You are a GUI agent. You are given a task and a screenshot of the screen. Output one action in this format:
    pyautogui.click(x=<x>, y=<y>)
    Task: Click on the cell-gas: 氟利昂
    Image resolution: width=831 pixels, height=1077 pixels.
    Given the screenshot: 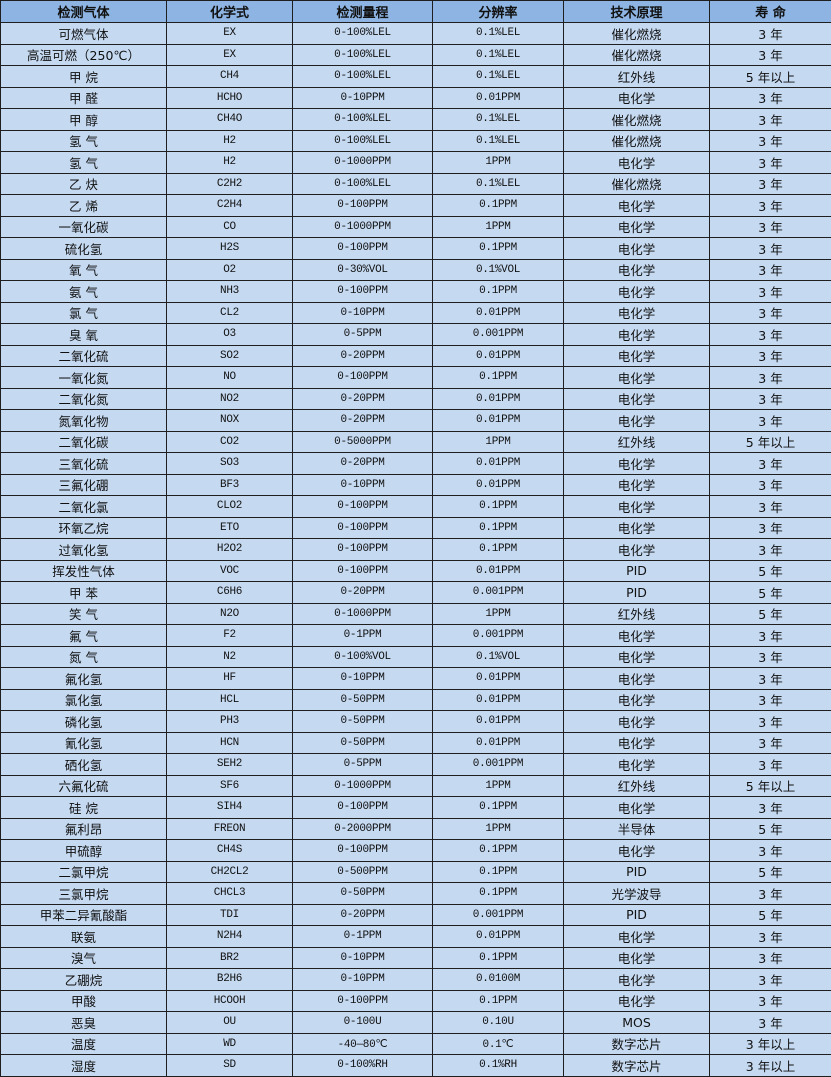 What is the action you would take?
    pyautogui.click(x=84, y=829)
    